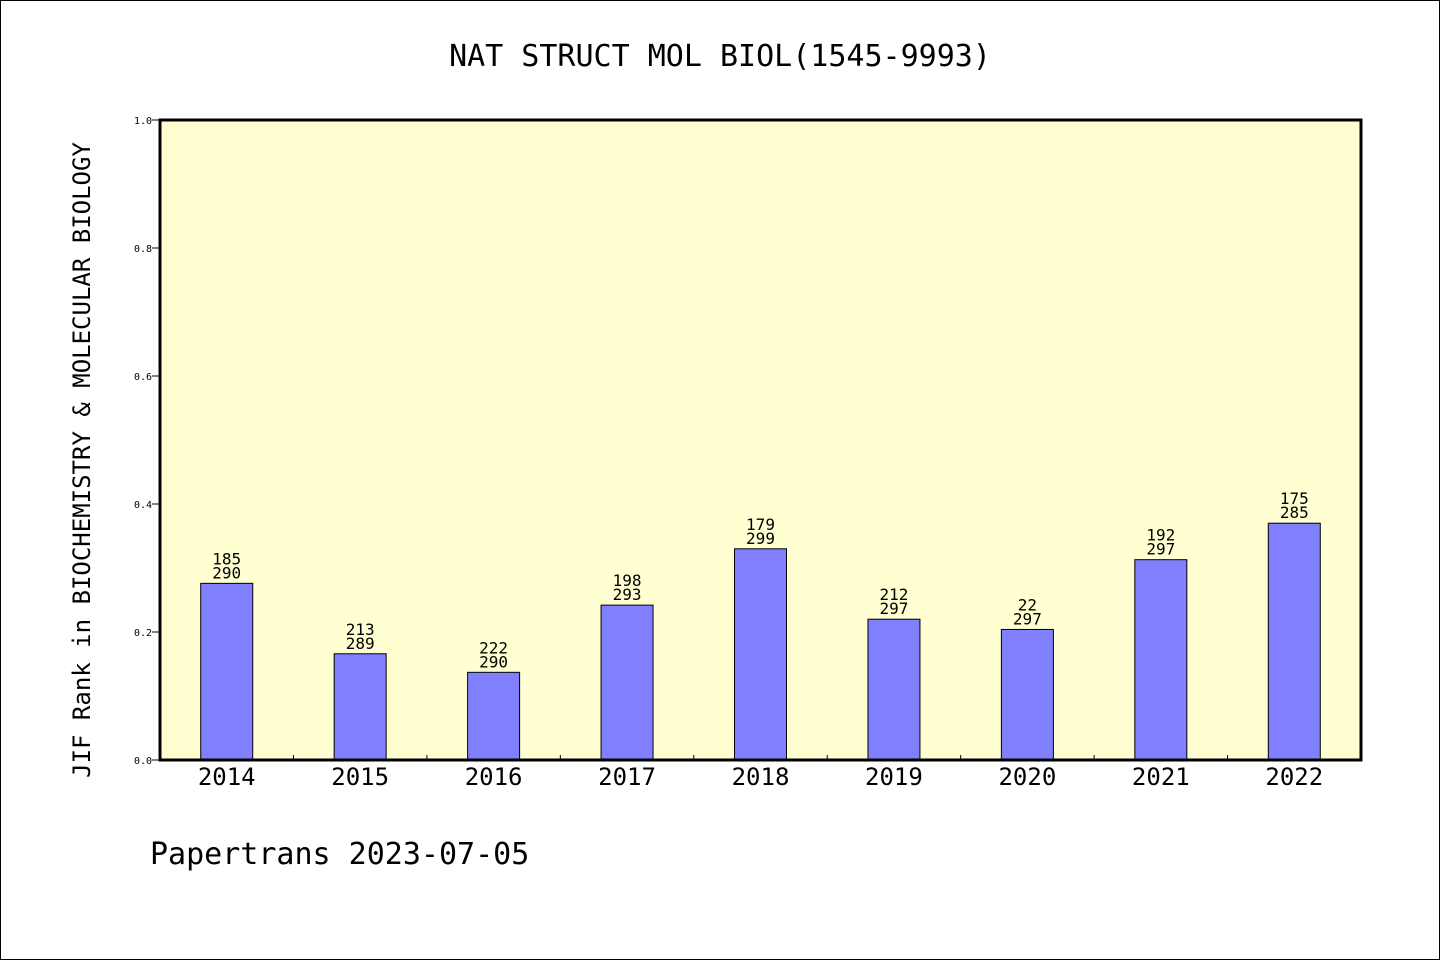 The height and width of the screenshot is (960, 1440). Describe the element at coordinates (227, 671) in the screenshot. I see `bar-2014` at that location.